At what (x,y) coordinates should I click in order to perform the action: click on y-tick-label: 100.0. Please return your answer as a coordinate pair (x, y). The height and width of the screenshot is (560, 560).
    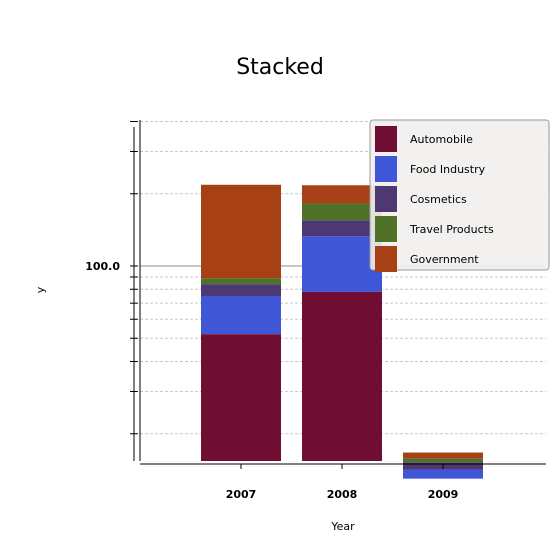
    Looking at the image, I should click on (102, 266).